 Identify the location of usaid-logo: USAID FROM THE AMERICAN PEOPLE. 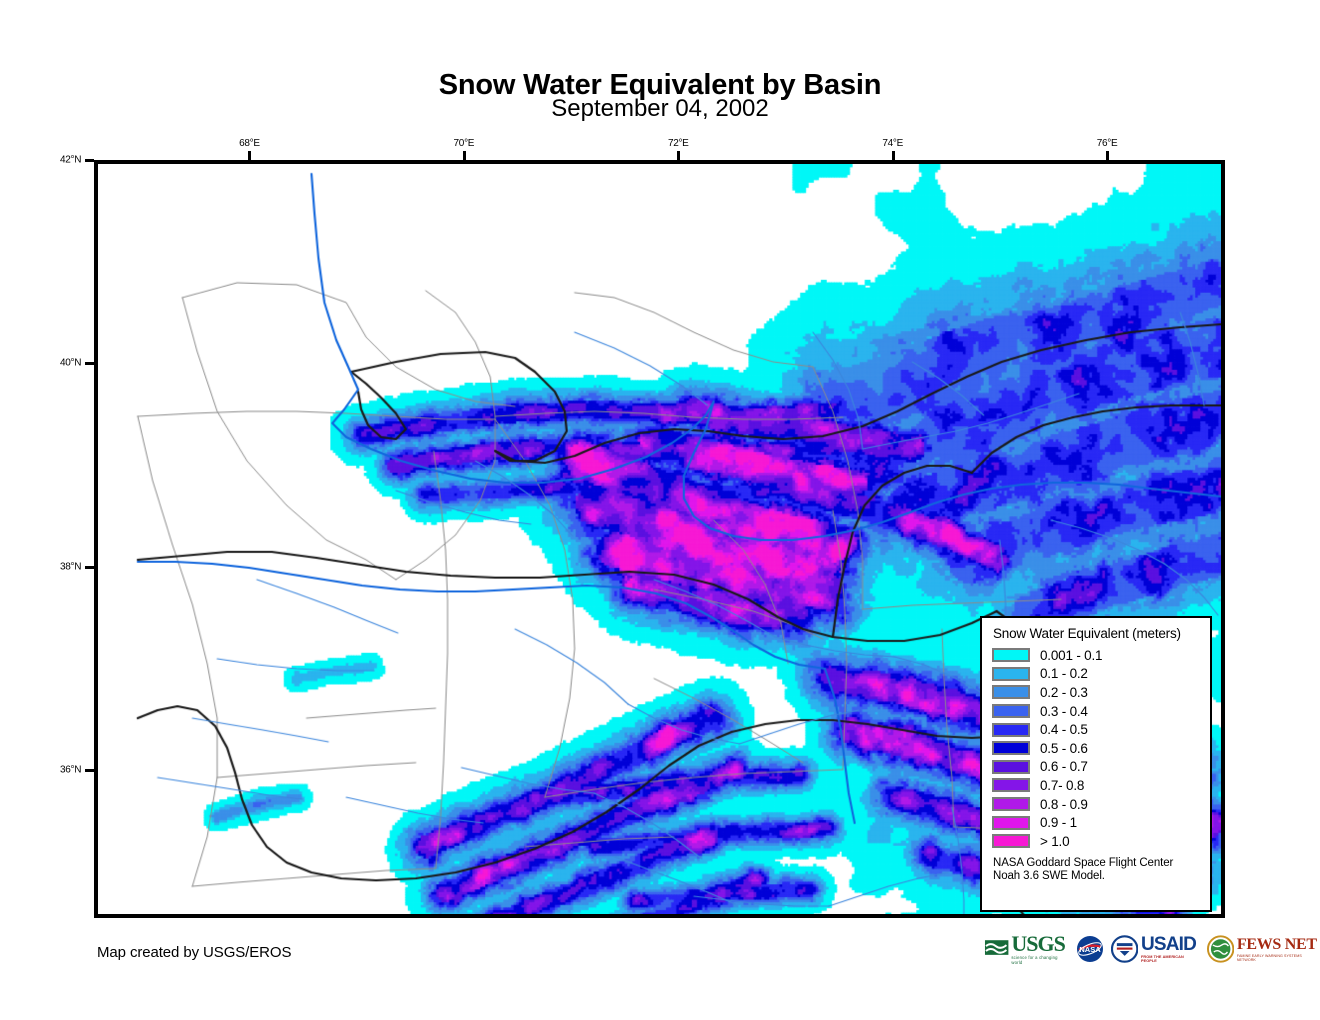
(1155, 948).